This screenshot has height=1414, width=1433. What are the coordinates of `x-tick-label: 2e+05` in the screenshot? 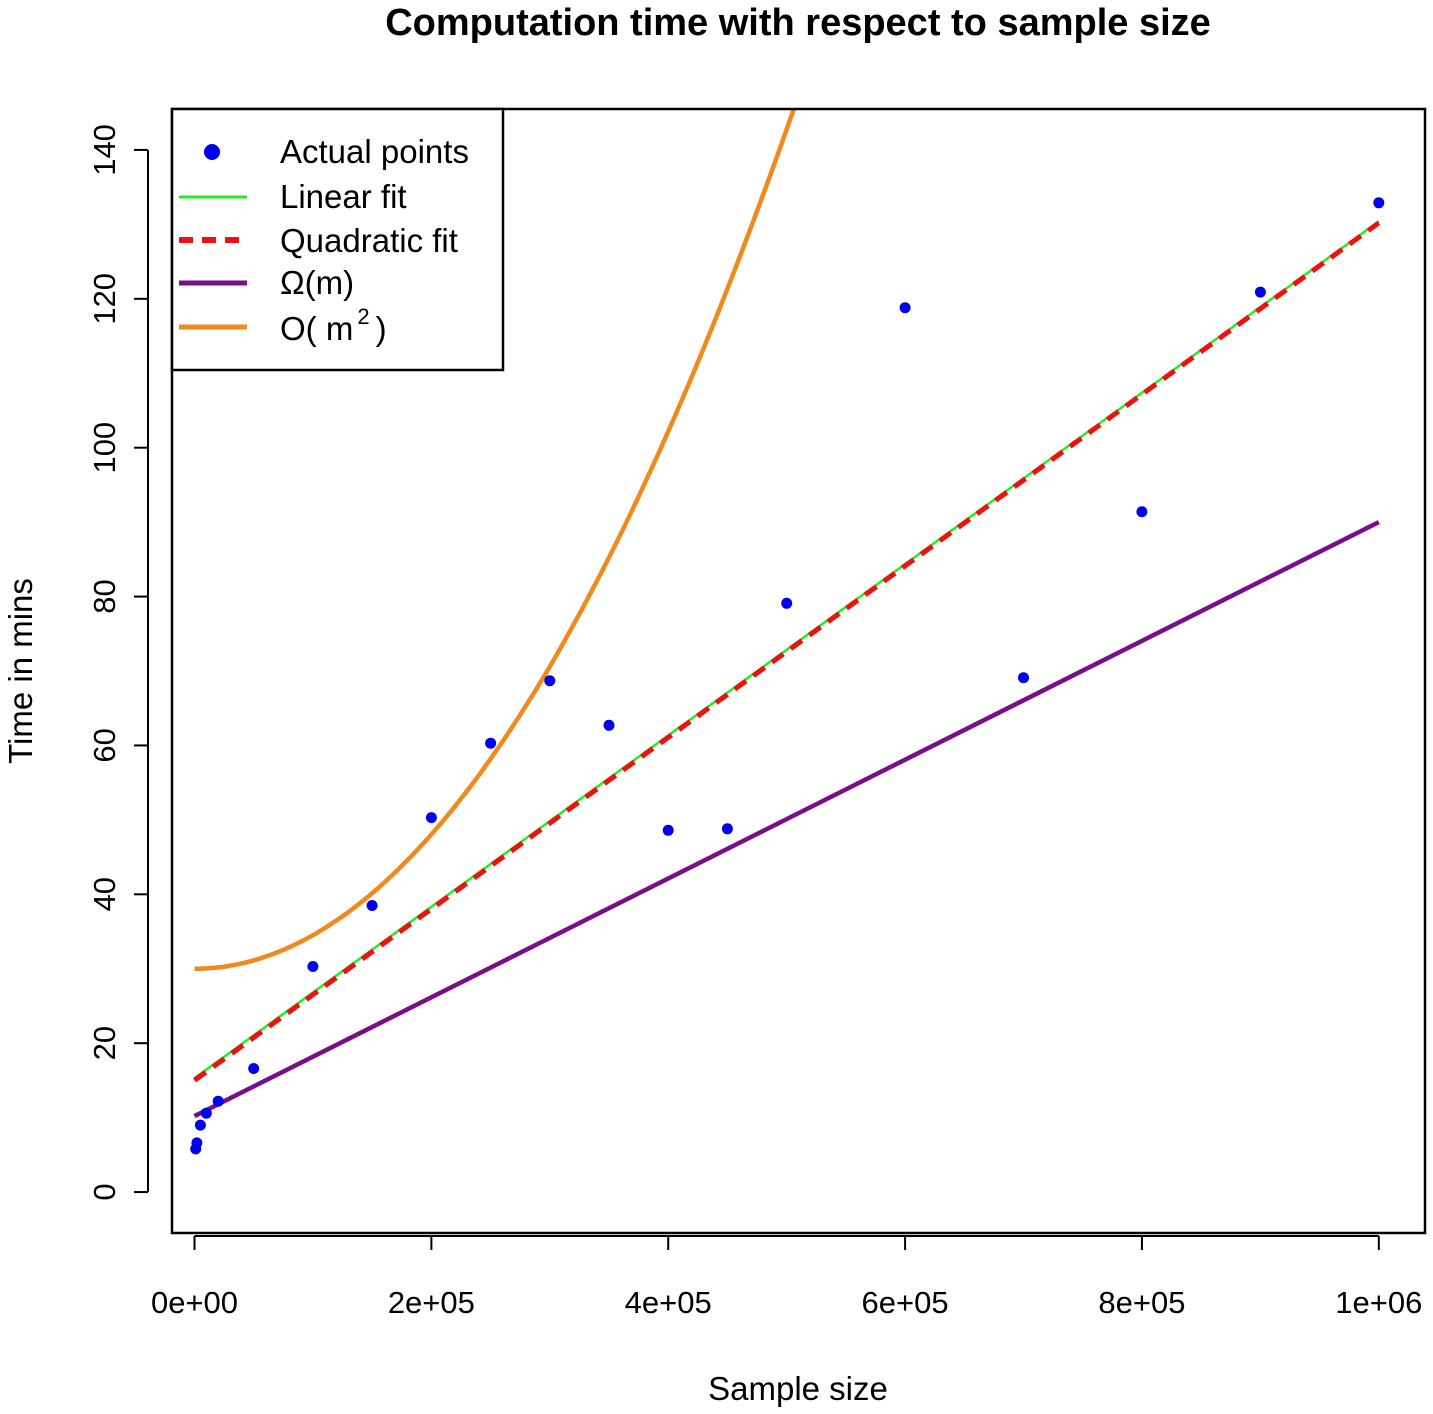 It's located at (431, 1302).